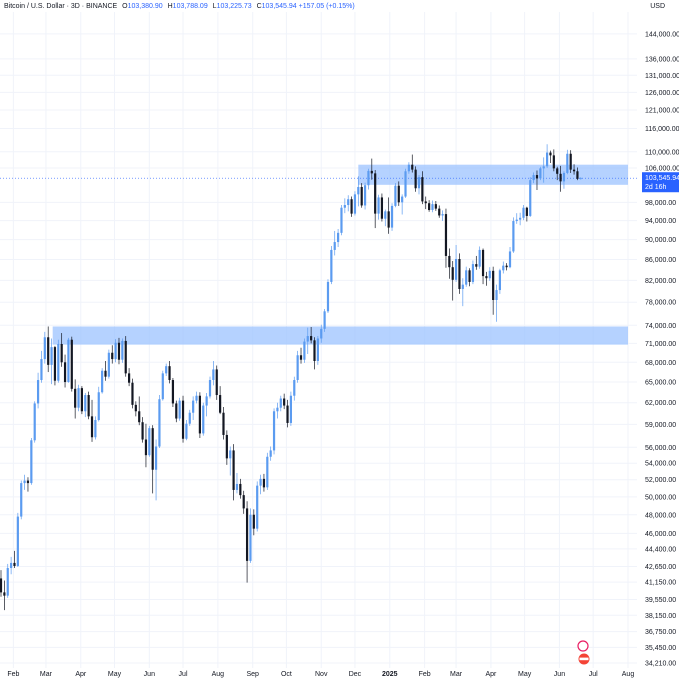 The width and height of the screenshot is (679, 680). I want to click on close-value: 103,545.94, so click(279, 6).